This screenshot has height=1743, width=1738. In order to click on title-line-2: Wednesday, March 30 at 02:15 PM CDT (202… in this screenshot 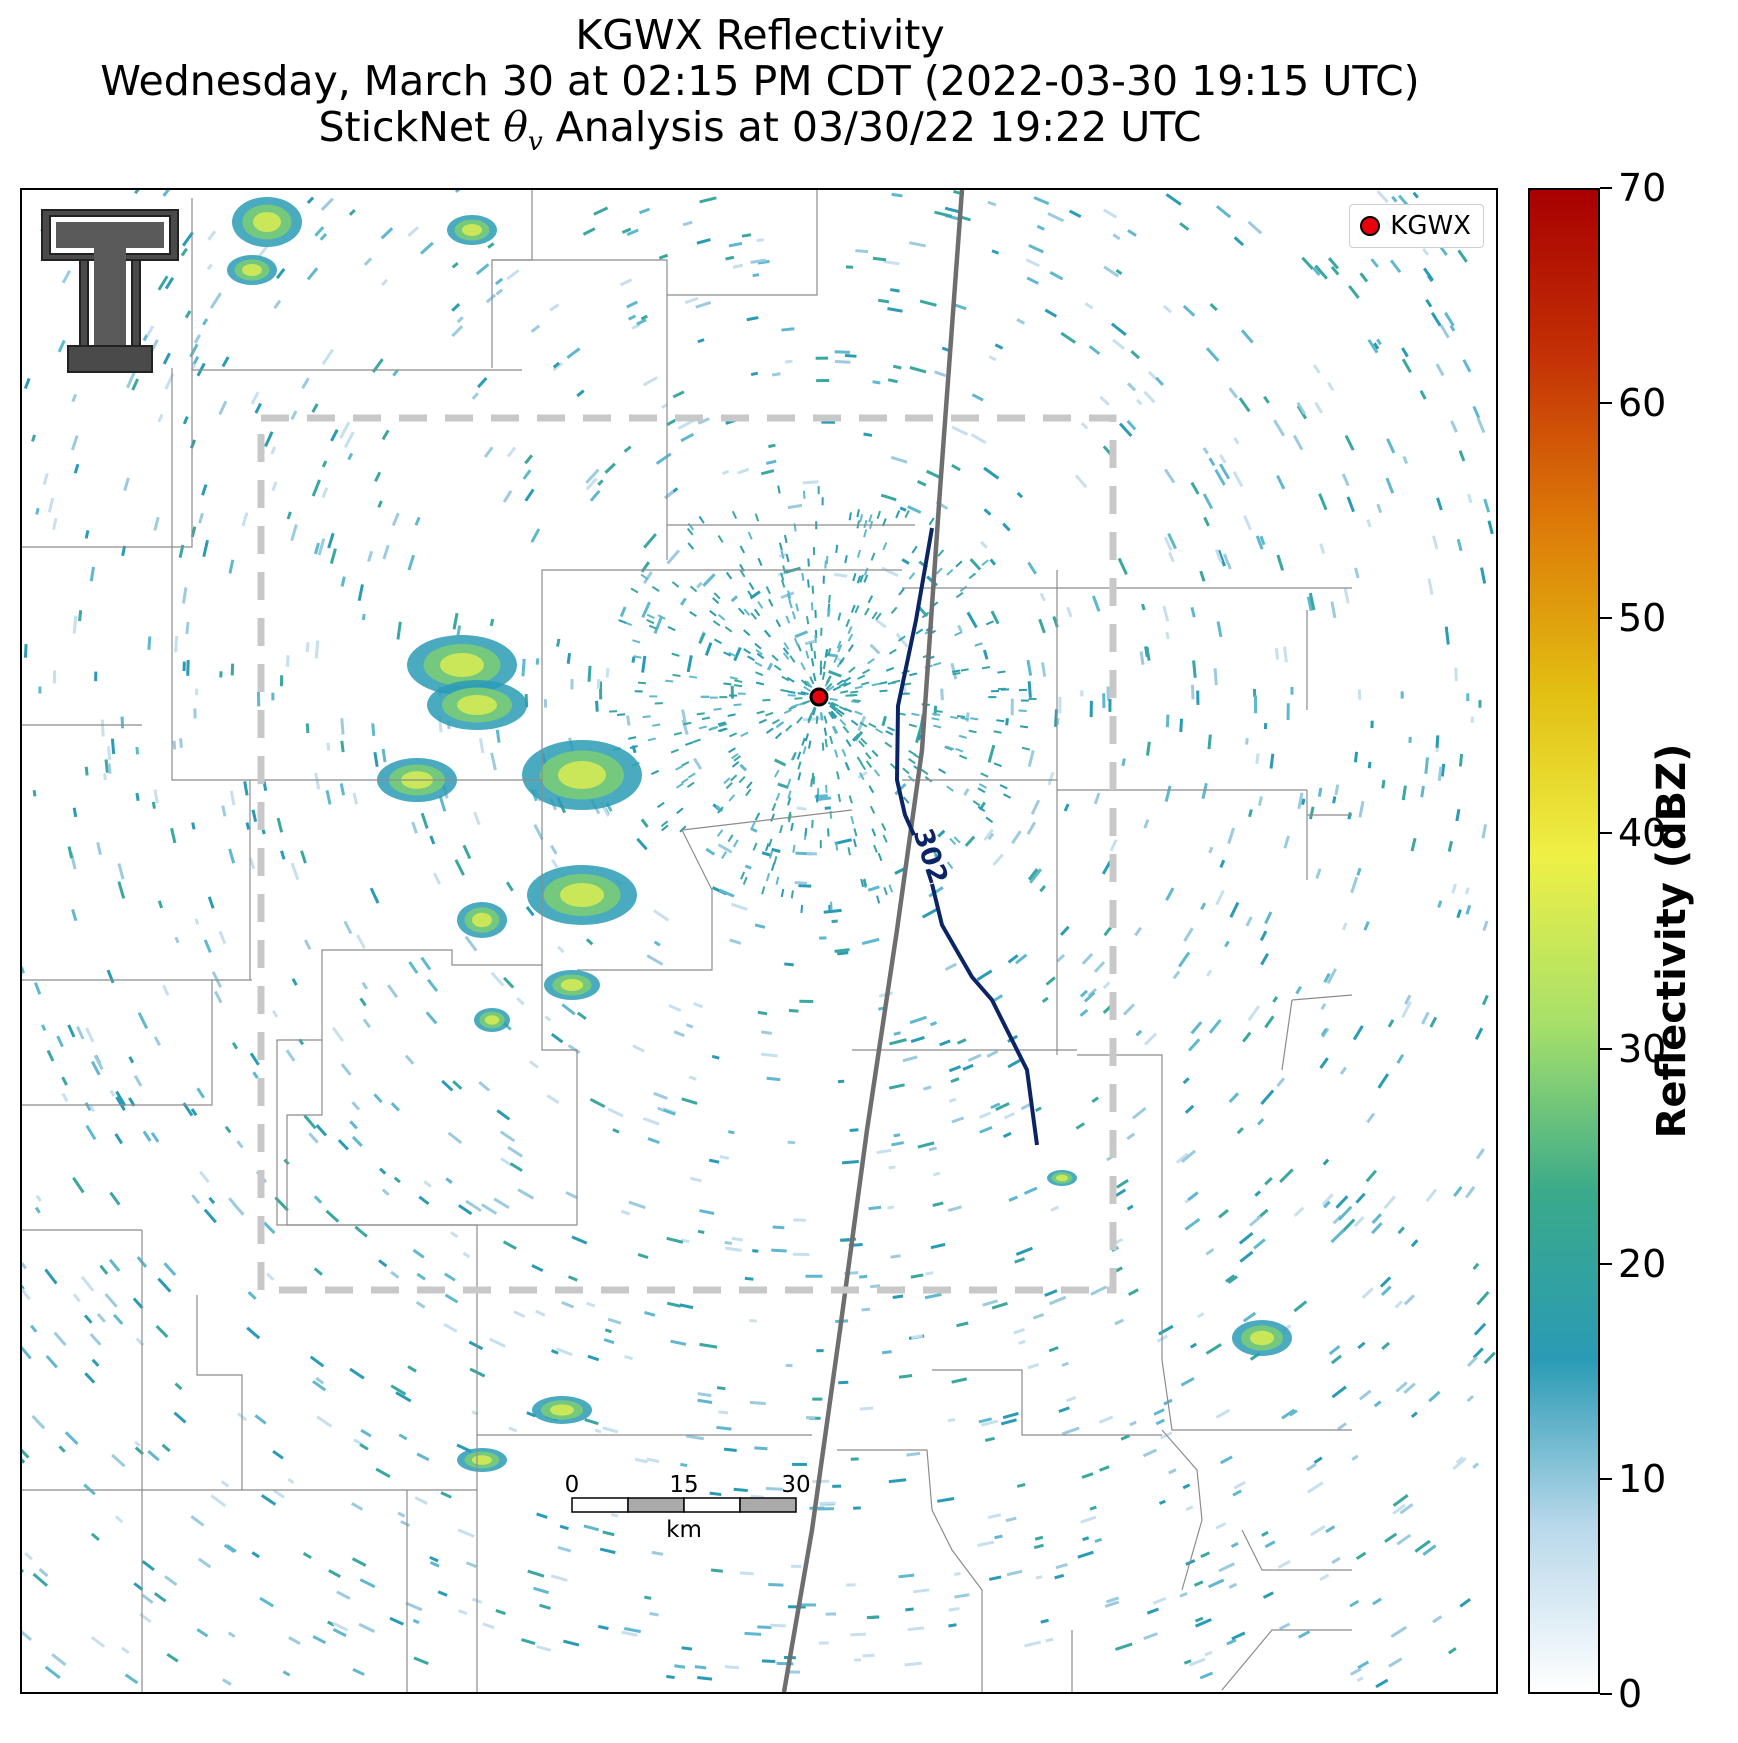, I will do `click(760, 81)`.